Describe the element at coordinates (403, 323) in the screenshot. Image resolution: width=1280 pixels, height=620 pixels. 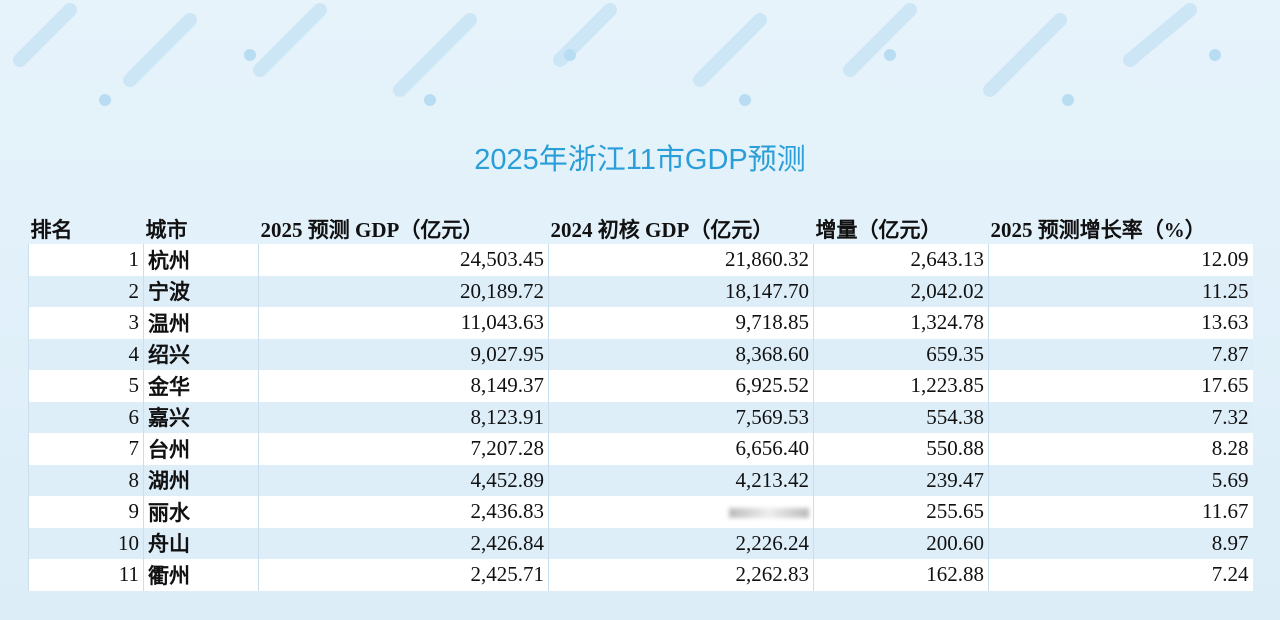
I see `table-cell: 11,043.63` at that location.